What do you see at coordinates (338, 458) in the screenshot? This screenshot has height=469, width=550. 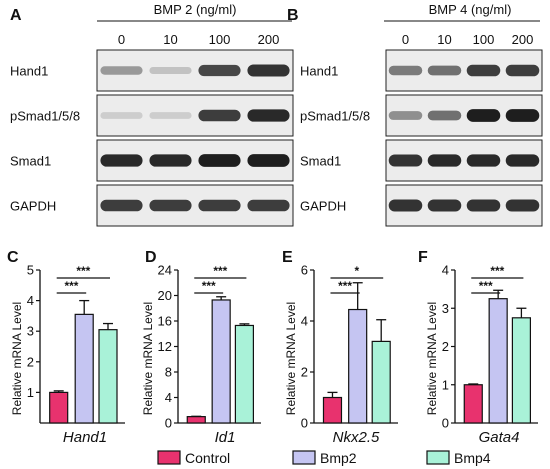 I see `legend-label: Bmp2` at bounding box center [338, 458].